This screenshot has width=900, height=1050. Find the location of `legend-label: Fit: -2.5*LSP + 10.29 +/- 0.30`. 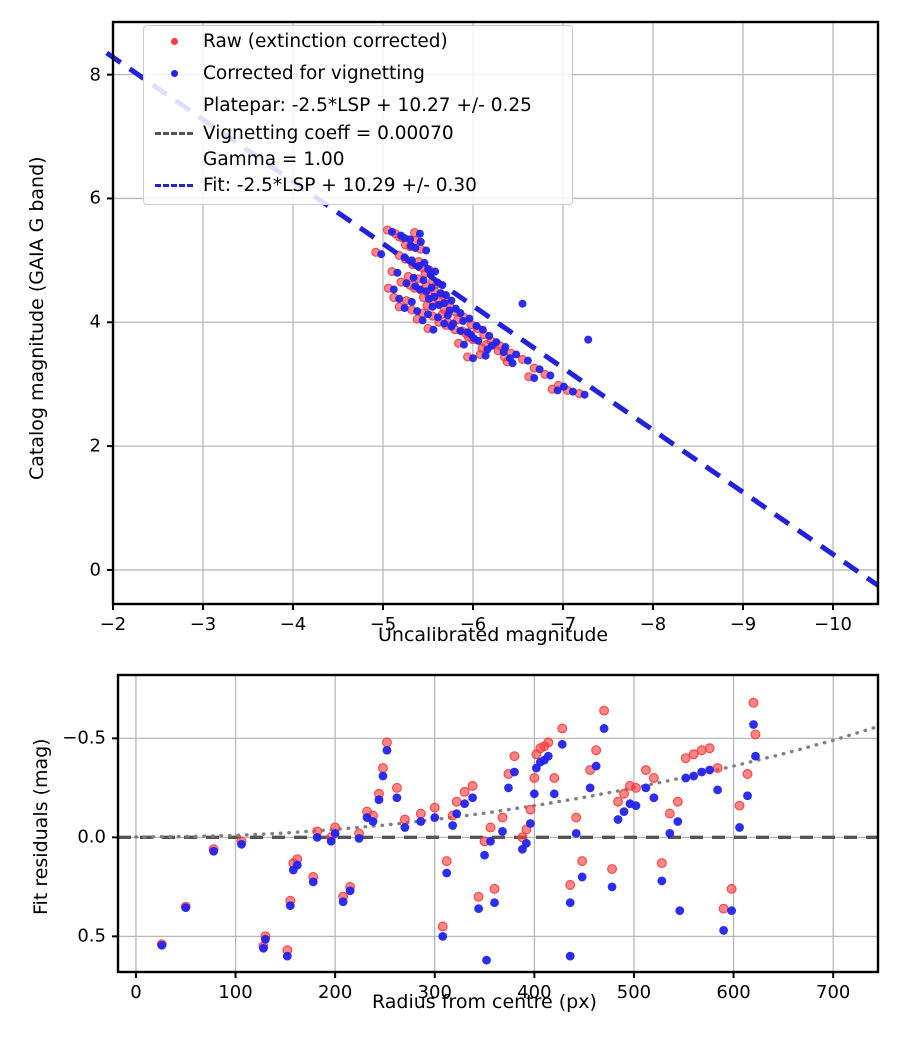

legend-label: Fit: -2.5*LSP + 10.29 +/- 0.30 is located at coordinates (340, 185).